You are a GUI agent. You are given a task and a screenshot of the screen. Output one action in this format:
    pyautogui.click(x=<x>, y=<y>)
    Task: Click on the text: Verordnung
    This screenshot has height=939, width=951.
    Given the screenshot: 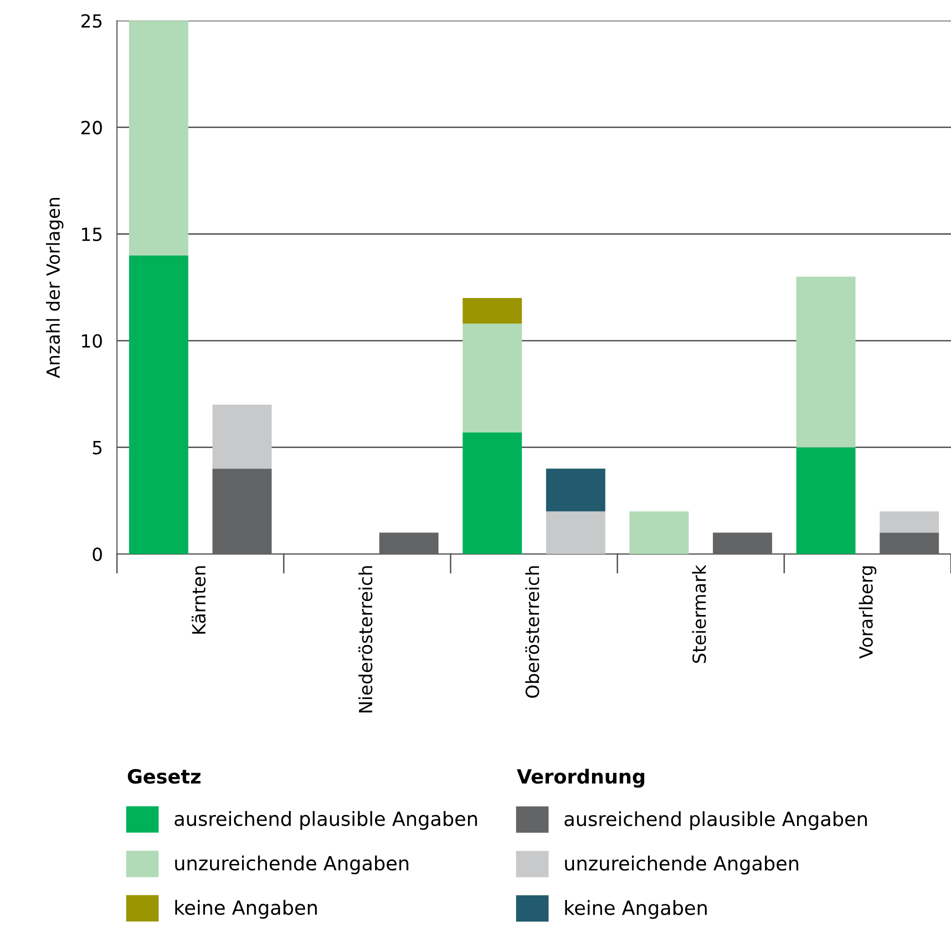 What is the action you would take?
    pyautogui.click(x=580, y=778)
    